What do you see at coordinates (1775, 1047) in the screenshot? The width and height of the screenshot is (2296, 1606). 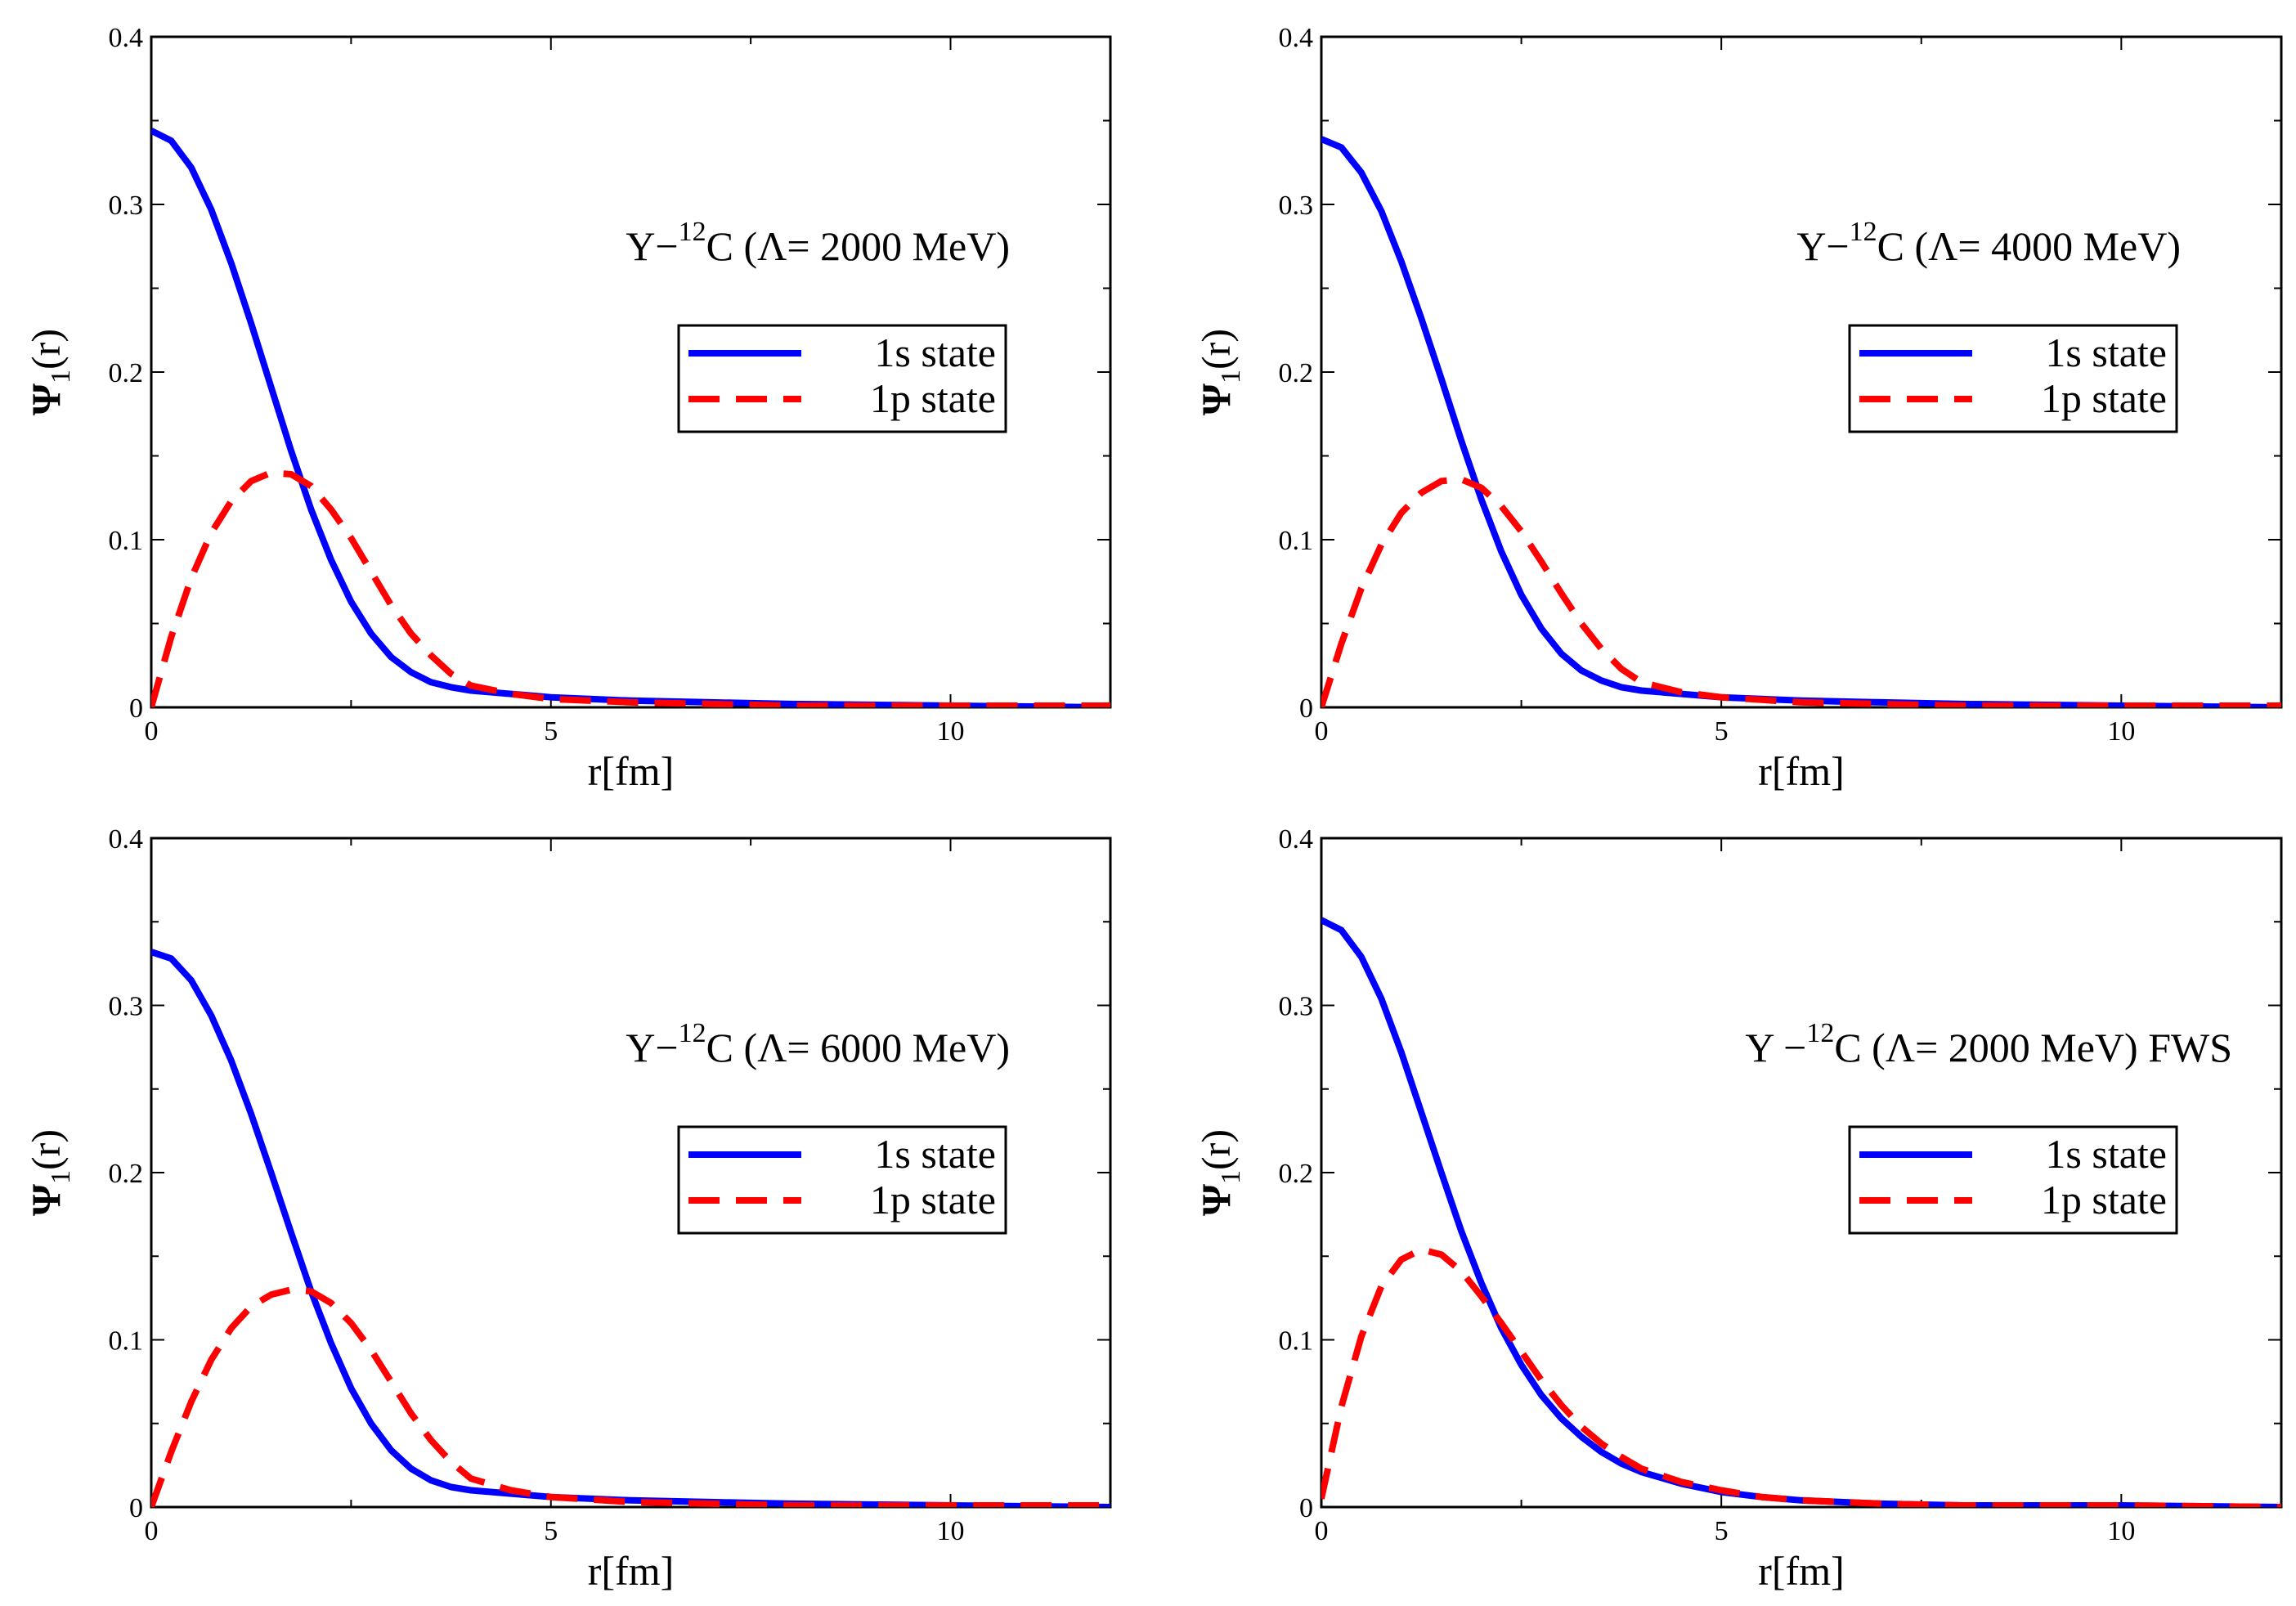 I see `annotation-pre: Y −` at bounding box center [1775, 1047].